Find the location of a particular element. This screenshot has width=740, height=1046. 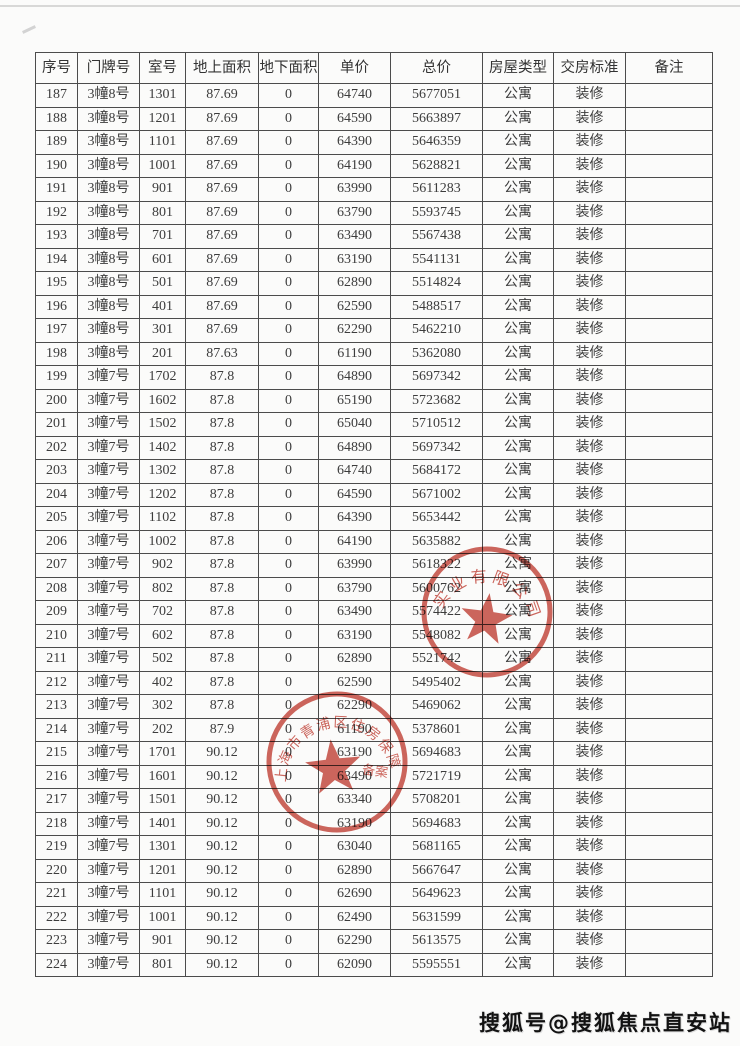

table-cell: 5574422 is located at coordinates (436, 612).